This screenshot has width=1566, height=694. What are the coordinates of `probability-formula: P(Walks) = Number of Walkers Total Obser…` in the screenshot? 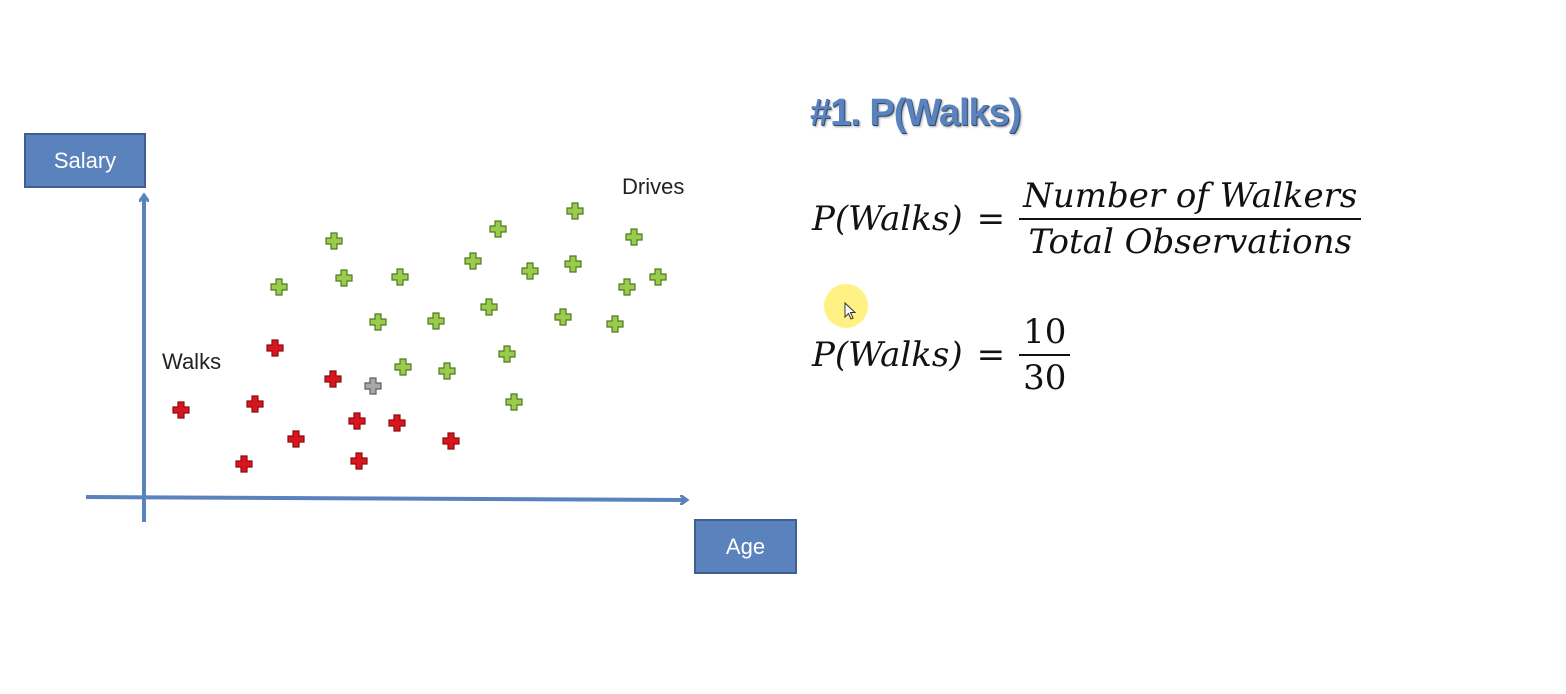 It's located at (1087, 219).